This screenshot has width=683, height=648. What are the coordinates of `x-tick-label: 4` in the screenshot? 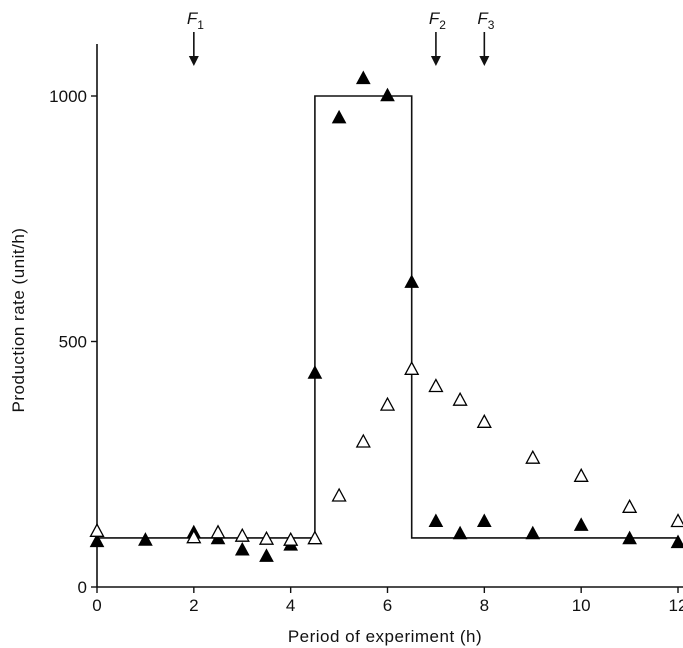 It's located at (290, 605).